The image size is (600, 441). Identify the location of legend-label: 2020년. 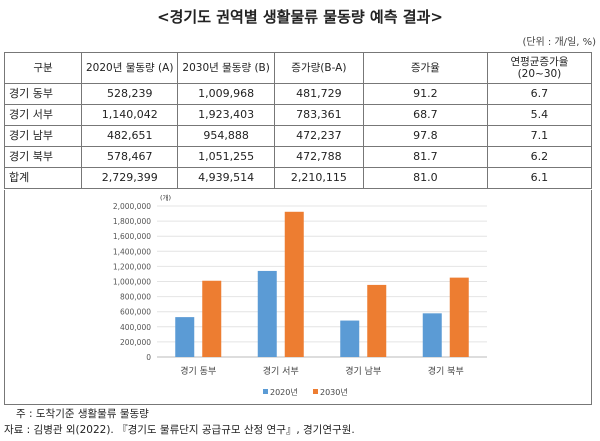
(284, 392).